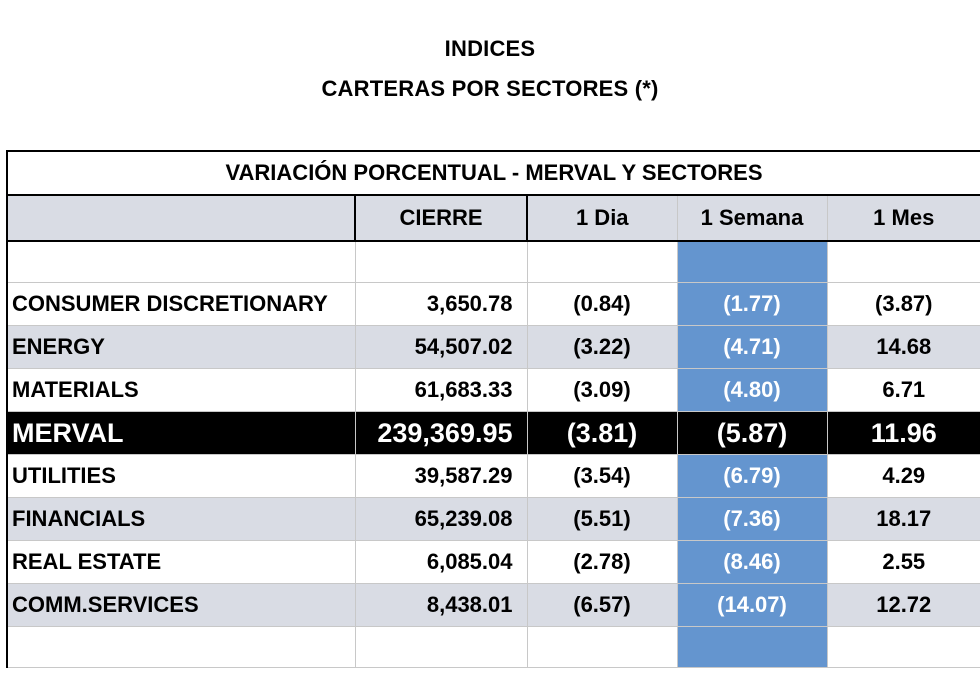 This screenshot has height=679, width=980. Describe the element at coordinates (903, 304) in the screenshot. I see `cell-mes: (3.87)` at that location.